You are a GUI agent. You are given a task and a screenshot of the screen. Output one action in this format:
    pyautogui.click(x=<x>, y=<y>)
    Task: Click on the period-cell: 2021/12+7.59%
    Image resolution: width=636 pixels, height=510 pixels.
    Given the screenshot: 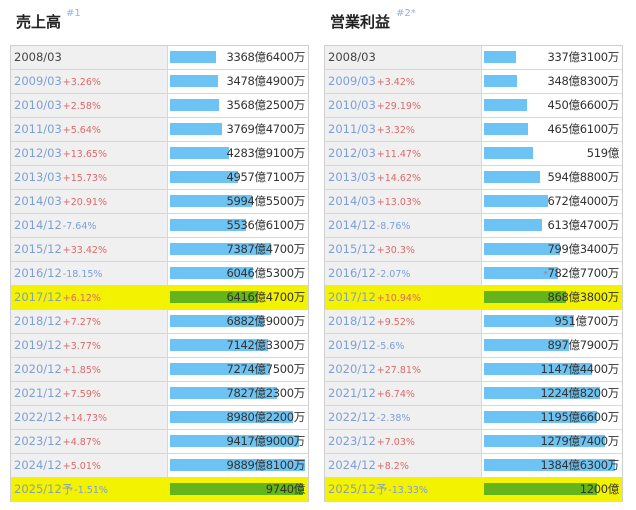 What is the action you would take?
    pyautogui.click(x=89, y=393)
    